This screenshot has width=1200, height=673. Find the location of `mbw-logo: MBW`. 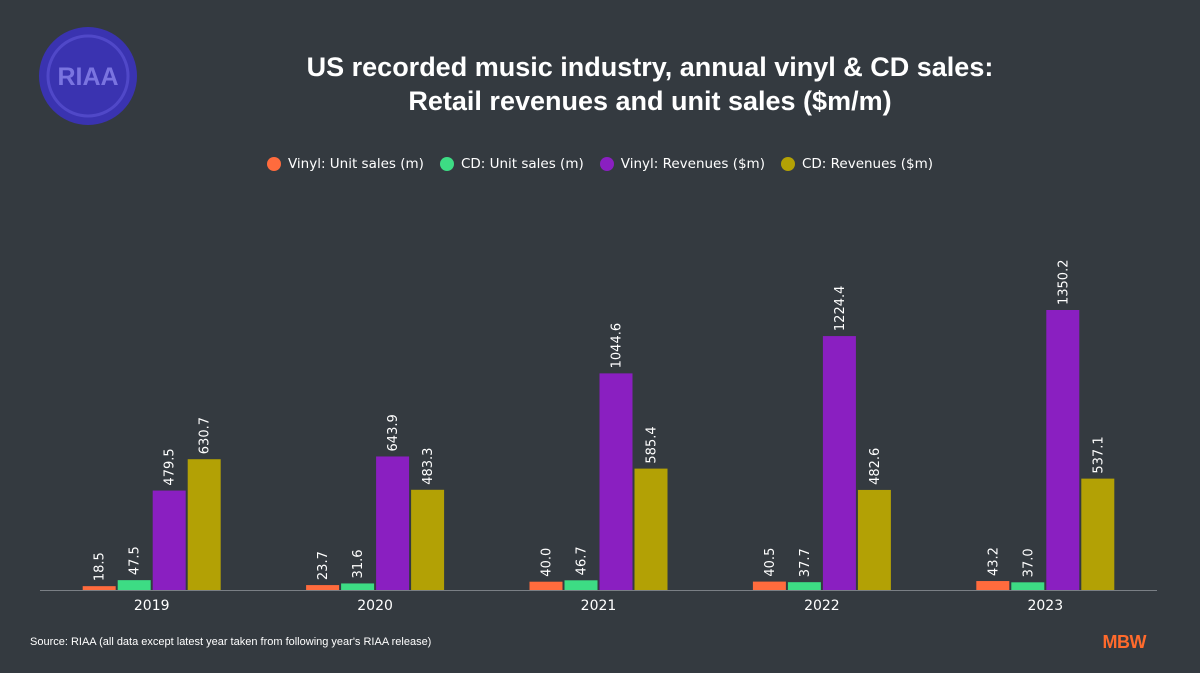

mbw-logo: MBW is located at coordinates (1124, 642).